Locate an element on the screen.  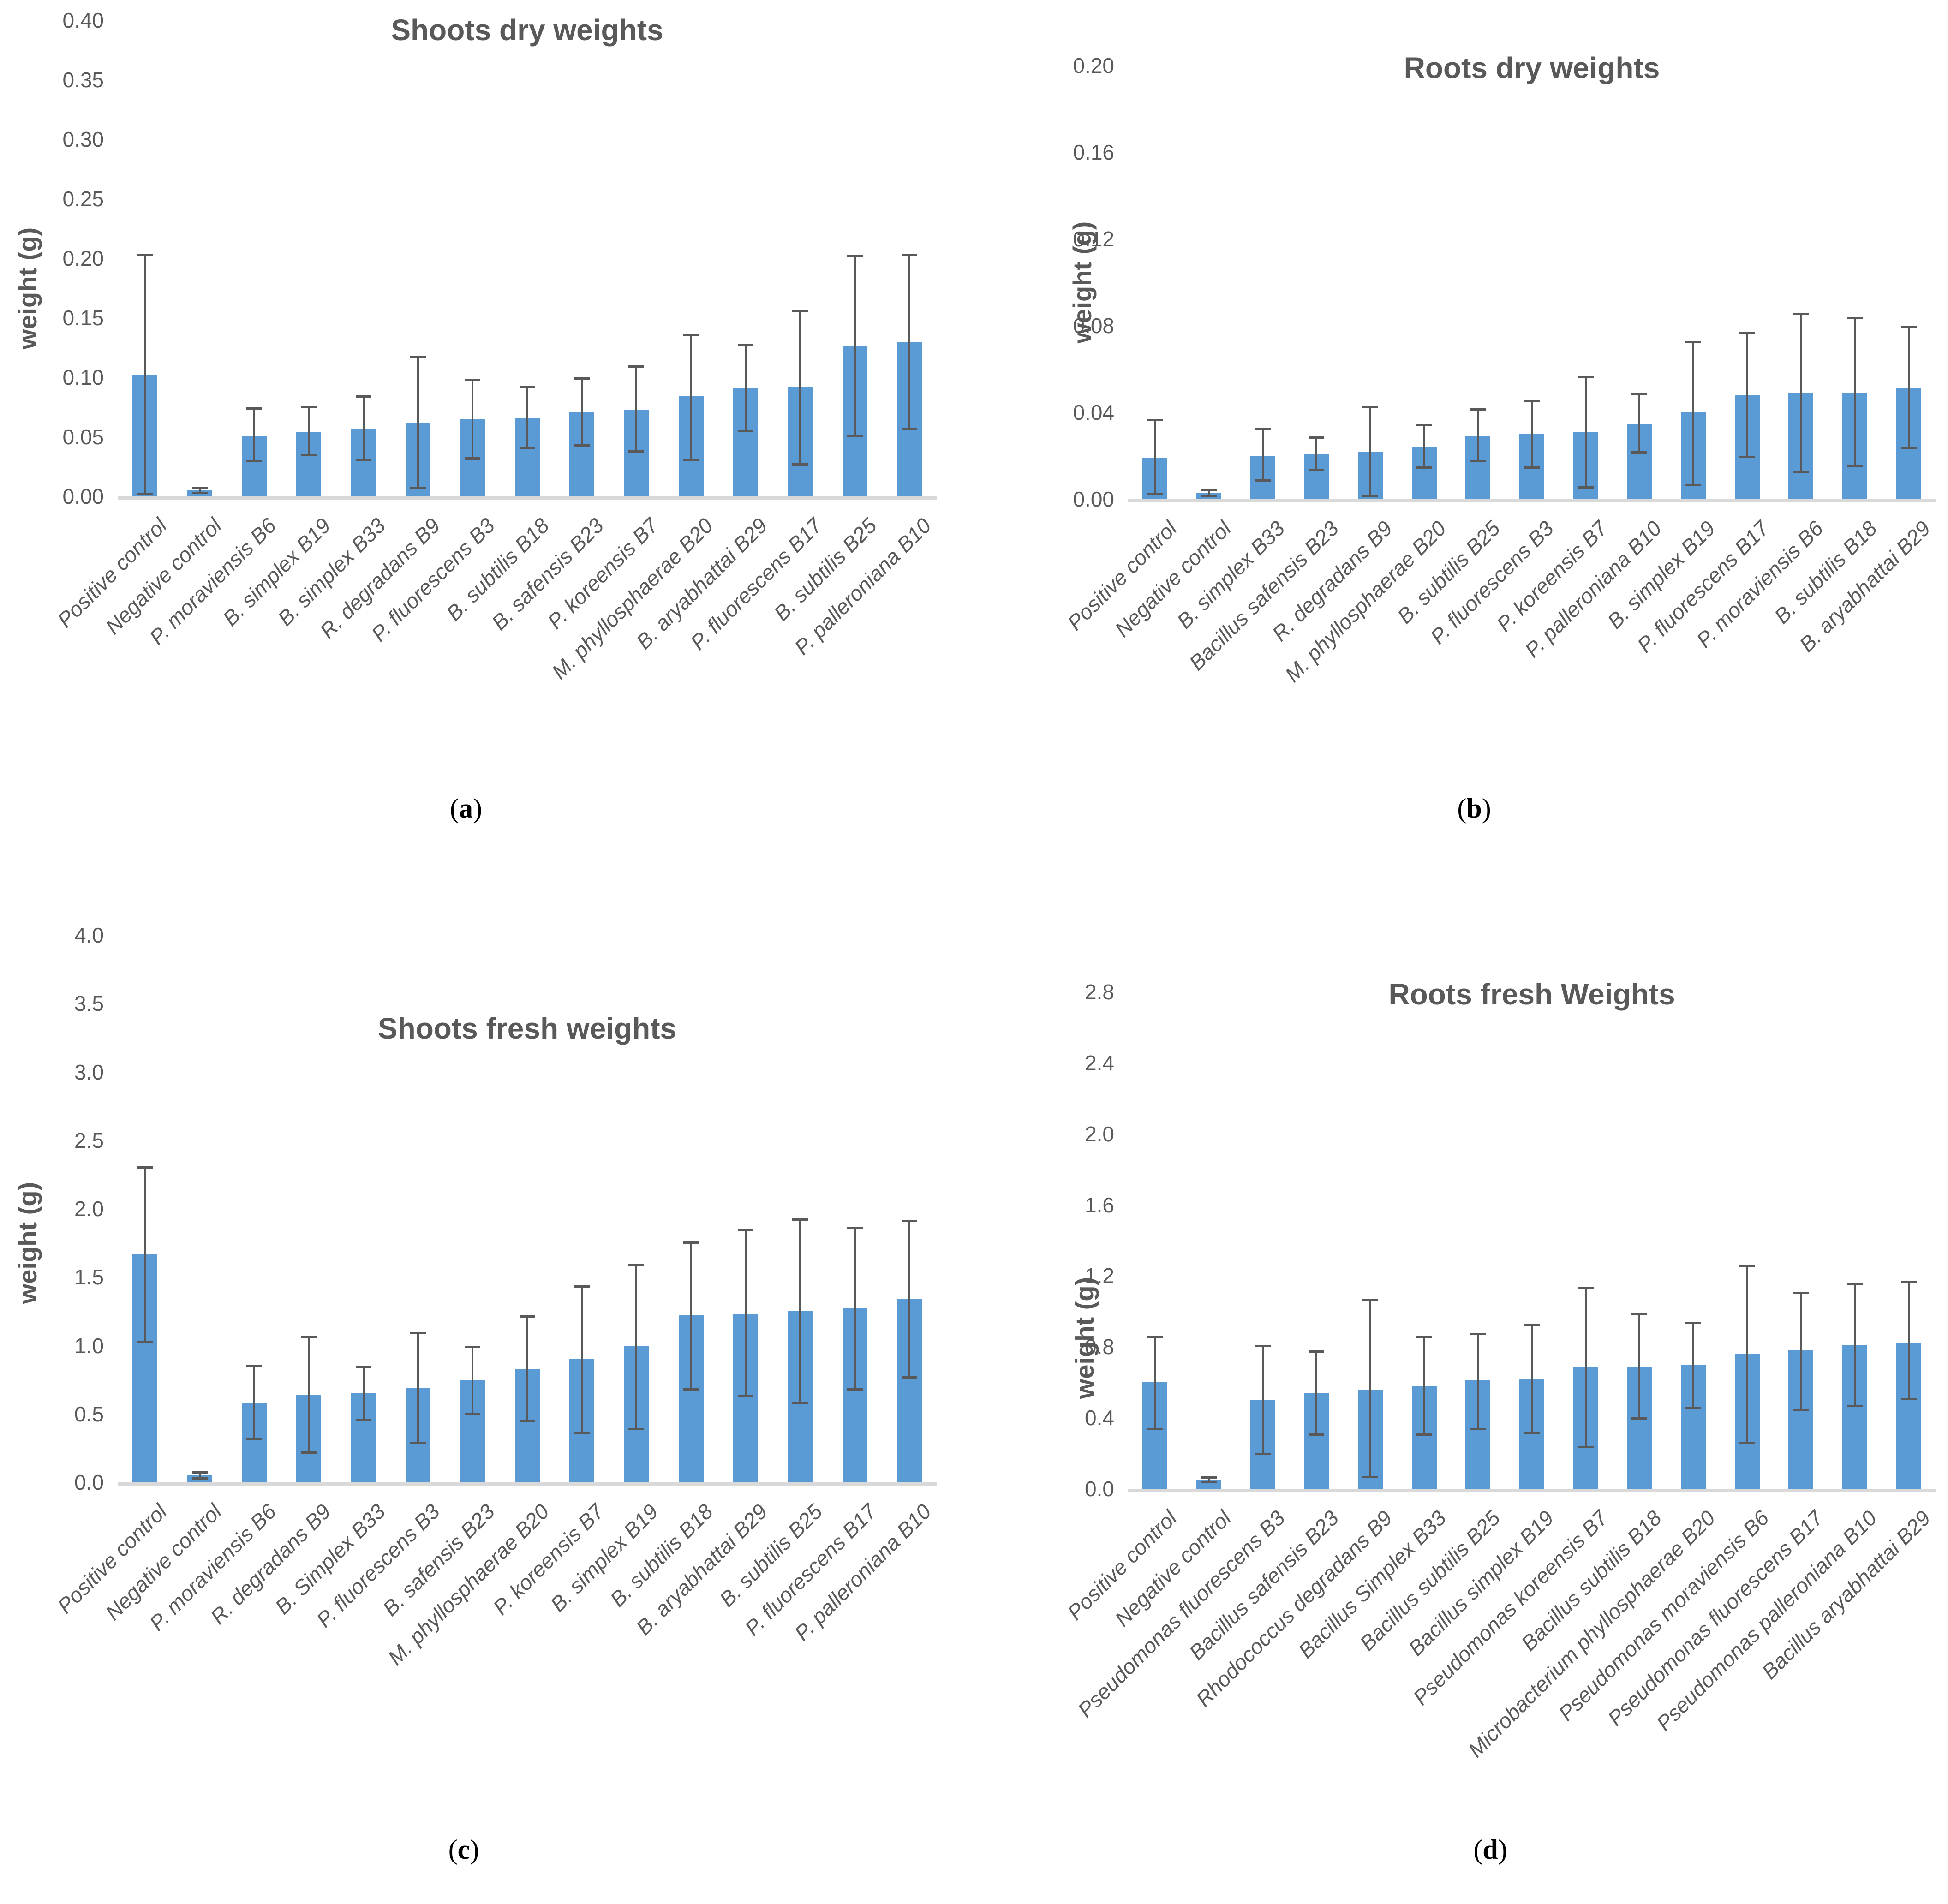
y-tick-label: 0.35 is located at coordinates (83, 80).